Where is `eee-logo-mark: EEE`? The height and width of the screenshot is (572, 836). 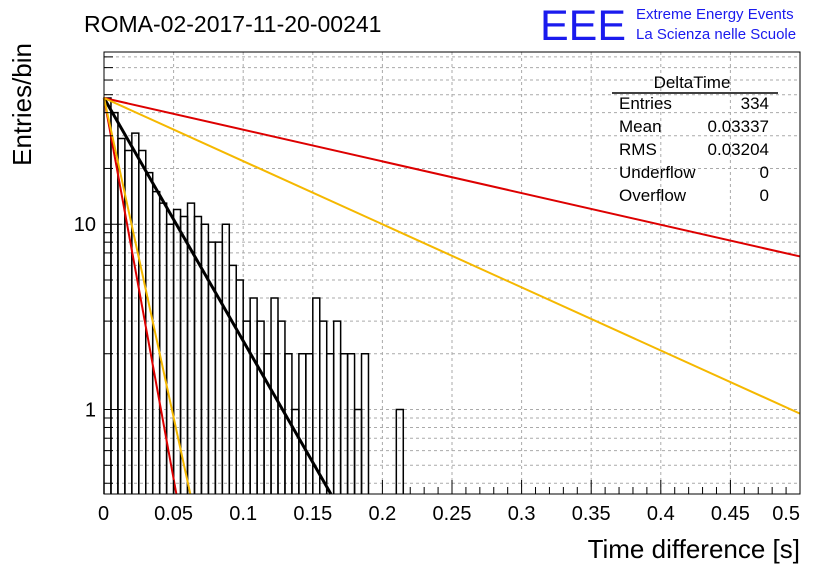
eee-logo-mark: EEE is located at coordinates (583, 26).